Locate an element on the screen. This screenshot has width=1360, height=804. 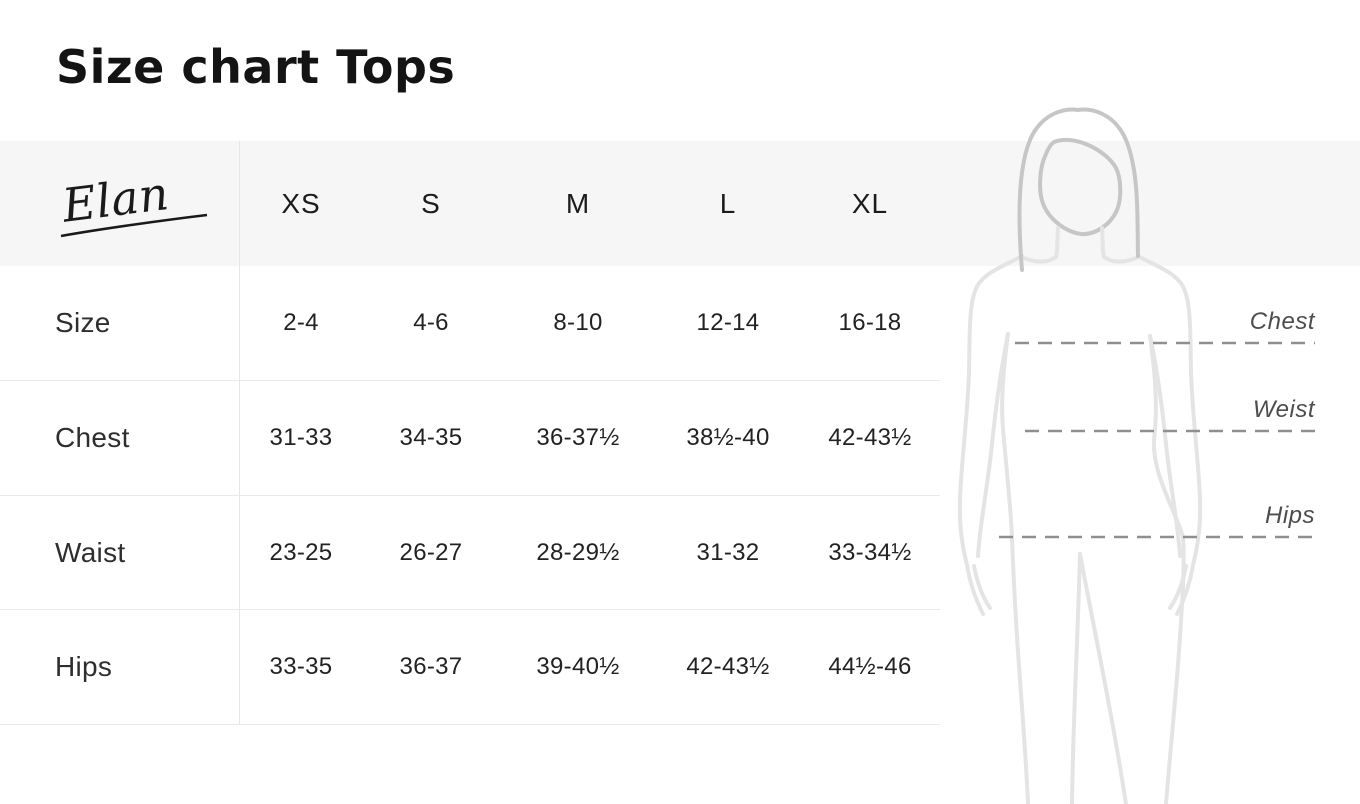
page-title: Size chart Tops is located at coordinates (256, 67).